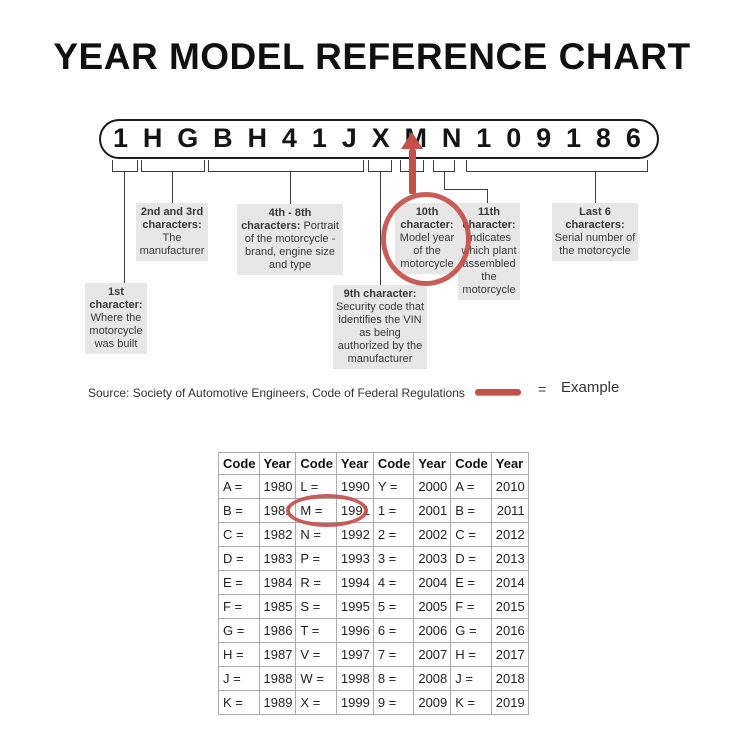 This screenshot has height=755, width=744. What do you see at coordinates (509, 654) in the screenshot?
I see `table-cell: 2017` at bounding box center [509, 654].